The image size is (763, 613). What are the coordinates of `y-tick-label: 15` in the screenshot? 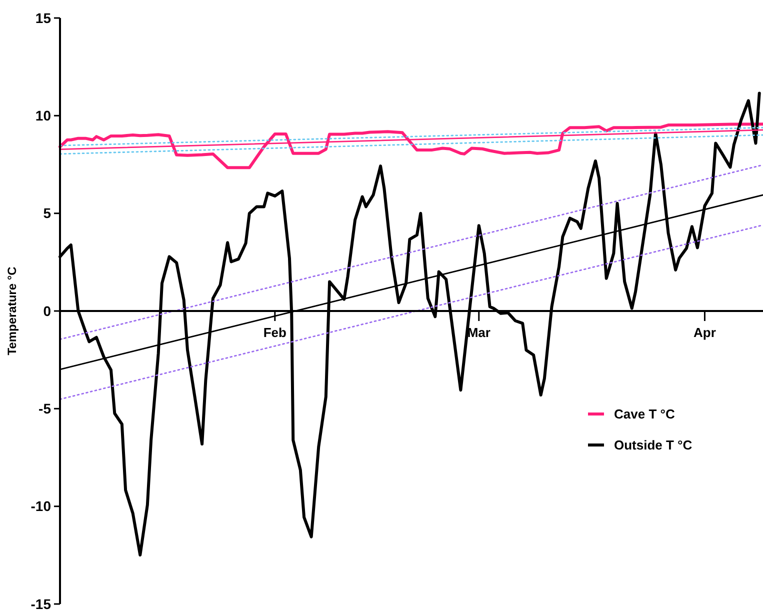 It's located at (43, 18).